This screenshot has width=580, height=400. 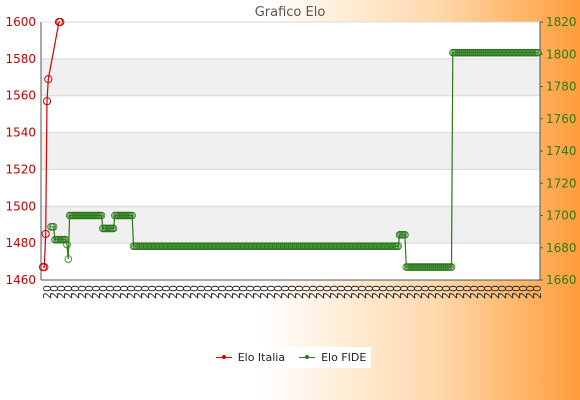 I want to click on right-tick-label: 1800, so click(x=561, y=54).